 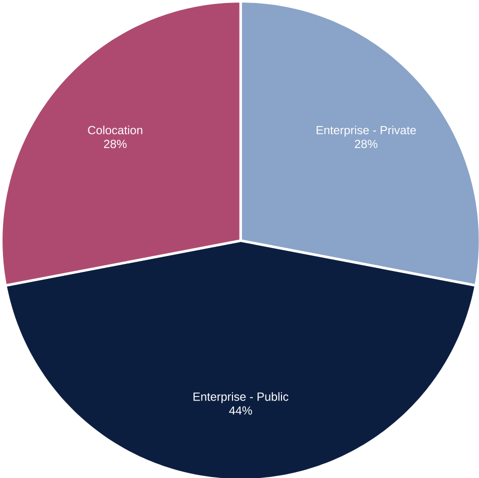 I want to click on slice-label: Enterprise - Public, so click(x=241, y=398).